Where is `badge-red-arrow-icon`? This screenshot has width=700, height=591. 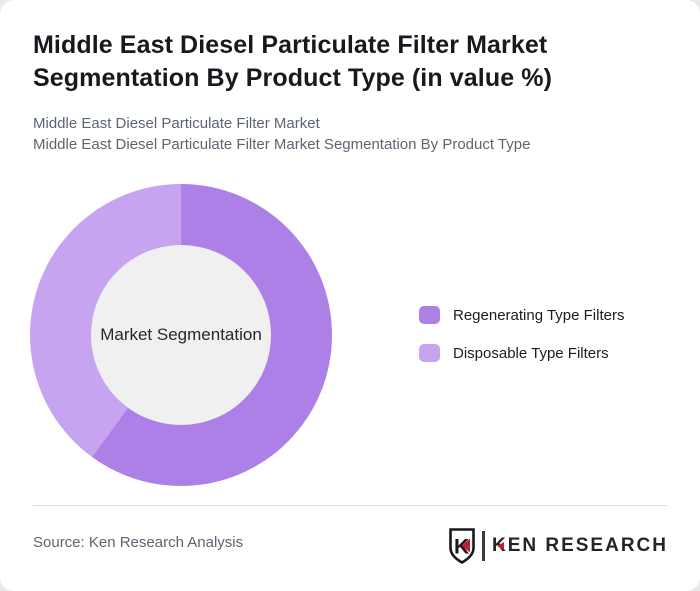 badge-red-arrow-icon is located at coordinates (466, 545).